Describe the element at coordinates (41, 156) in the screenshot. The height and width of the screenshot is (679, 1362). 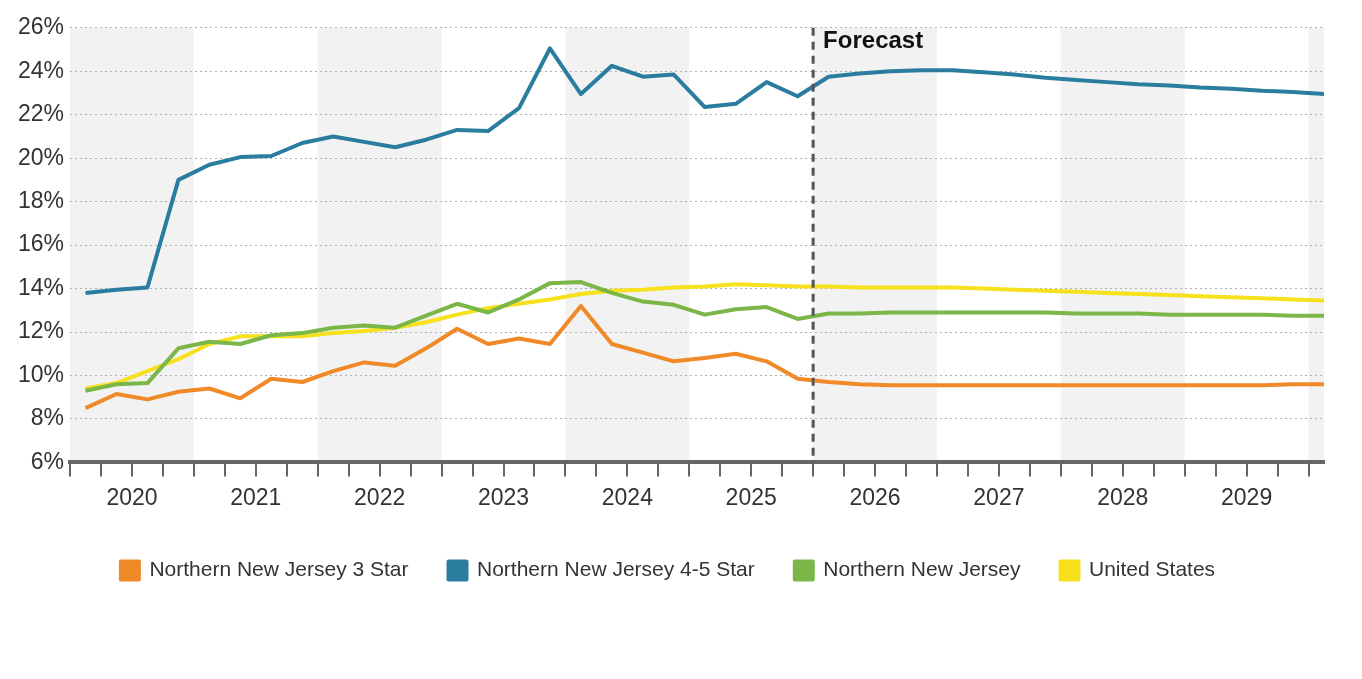
I see `y-tick-label: 20%` at that location.